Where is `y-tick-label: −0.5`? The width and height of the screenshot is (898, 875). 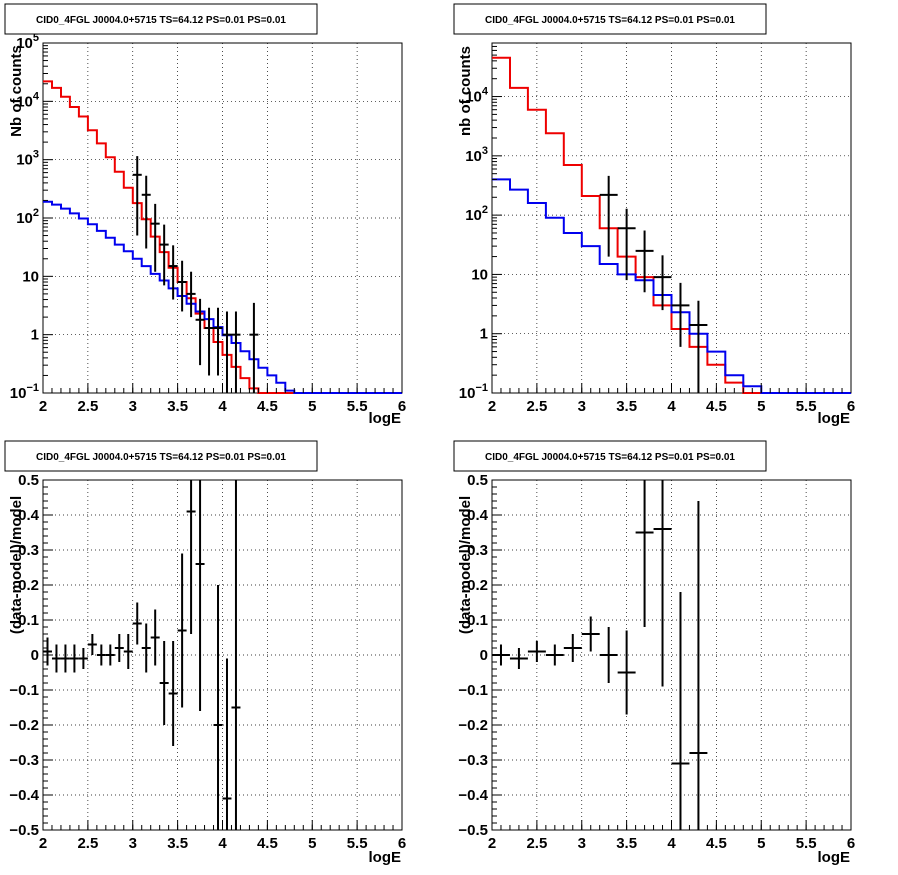 y-tick-label: −0.5 is located at coordinates (473, 830).